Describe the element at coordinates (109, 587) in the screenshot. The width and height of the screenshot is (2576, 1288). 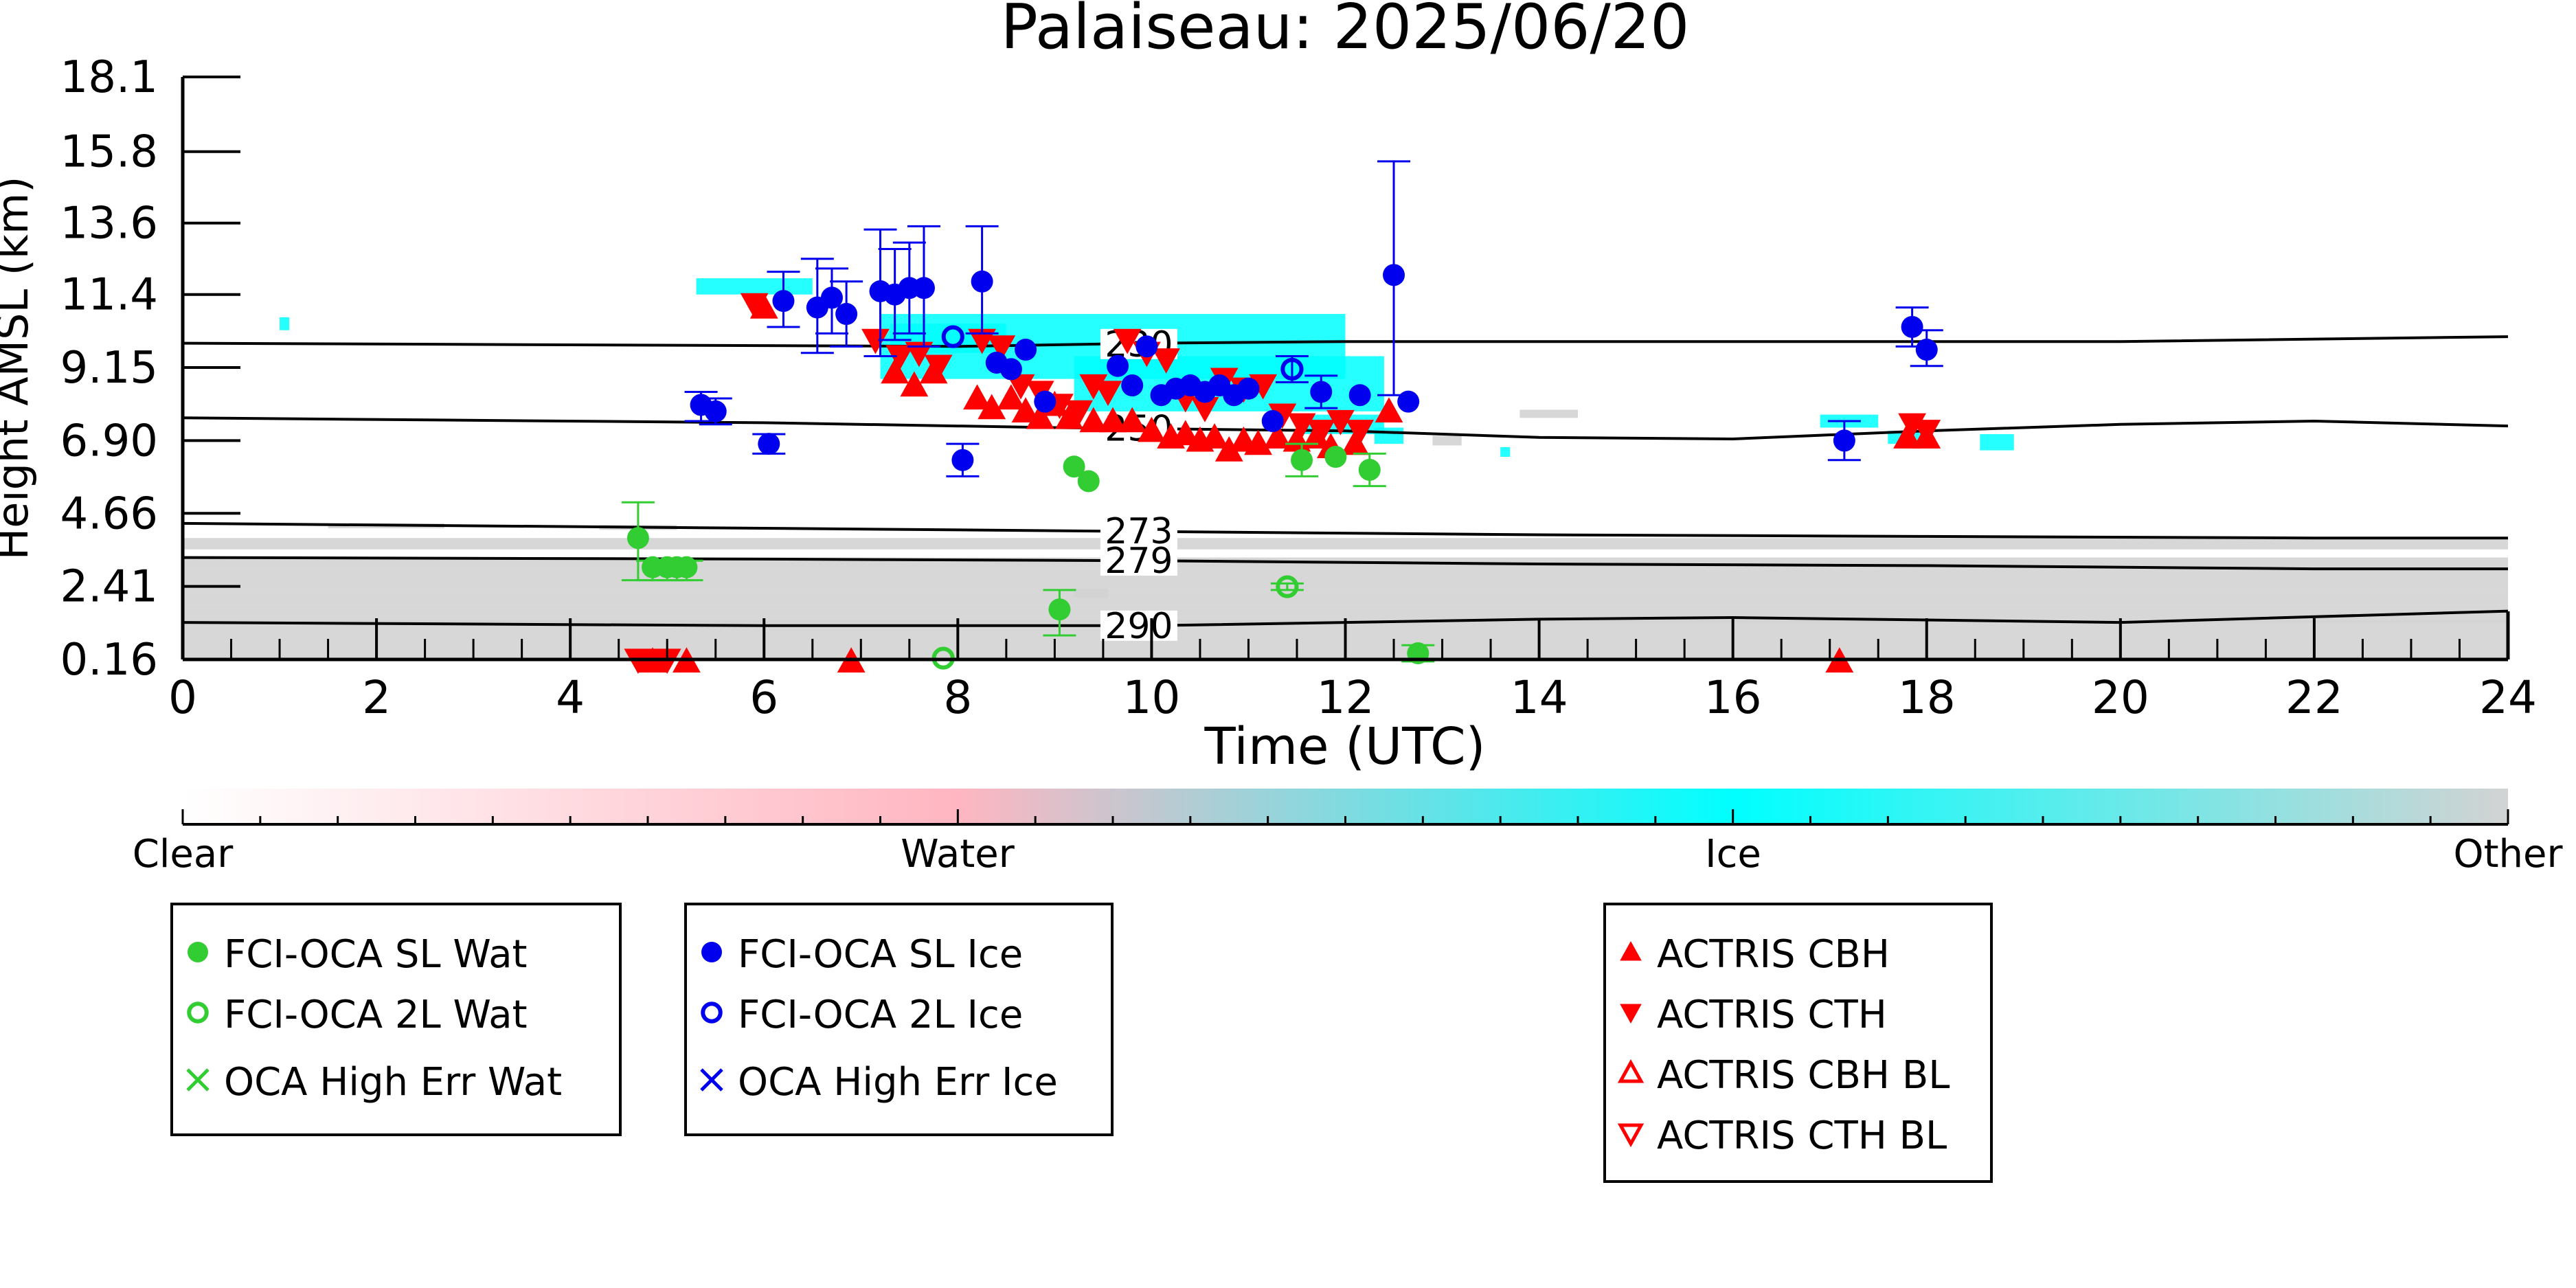
I see `y-tick-label: 2.41` at that location.